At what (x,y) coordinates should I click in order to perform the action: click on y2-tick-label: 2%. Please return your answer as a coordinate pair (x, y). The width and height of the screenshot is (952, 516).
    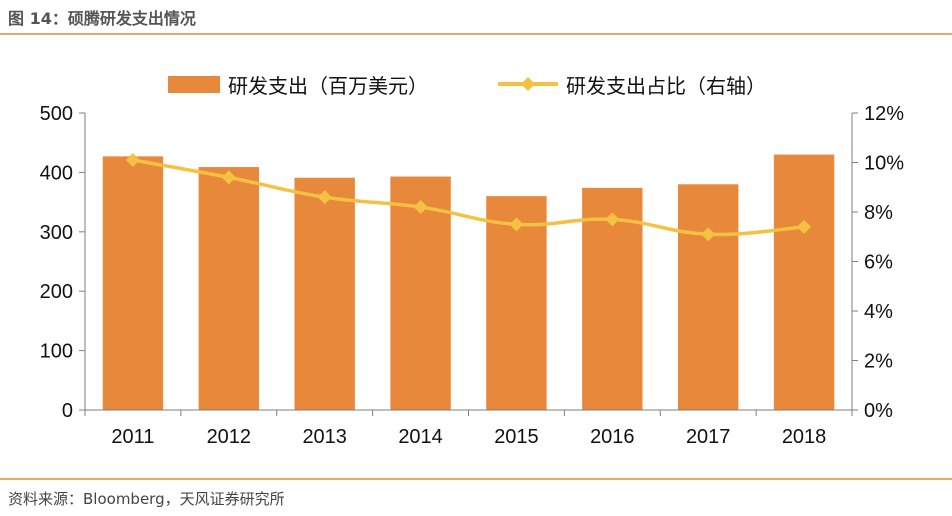
    Looking at the image, I should click on (878, 362).